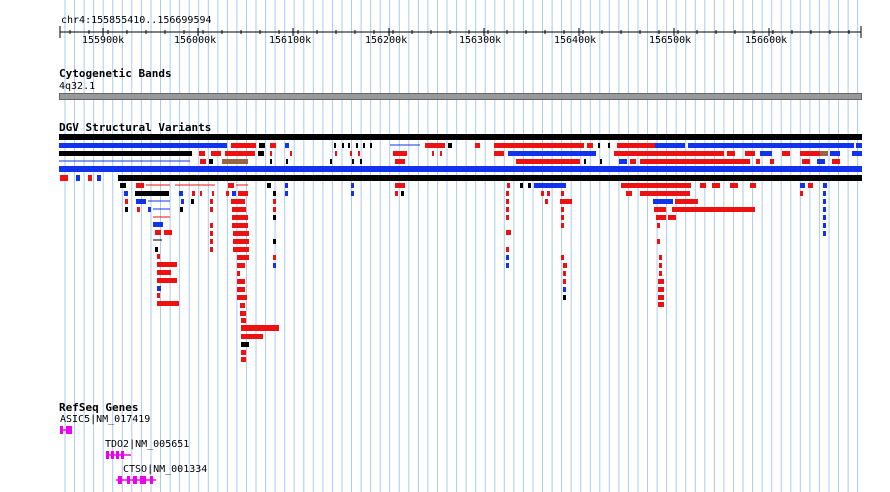  I want to click on gene-label-tdo2: TDO2|NM_005651, so click(147, 444).